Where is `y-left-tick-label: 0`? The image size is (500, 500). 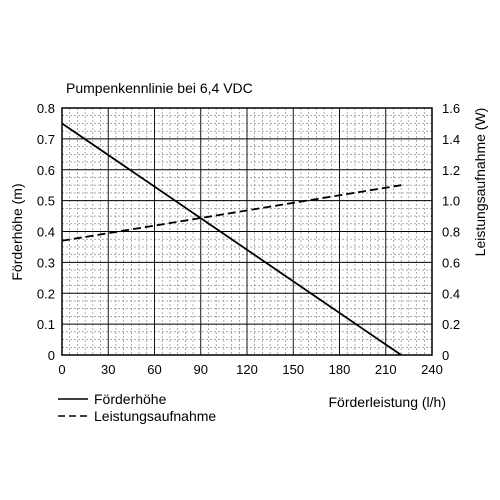 y-left-tick-label: 0 is located at coordinates (51, 355).